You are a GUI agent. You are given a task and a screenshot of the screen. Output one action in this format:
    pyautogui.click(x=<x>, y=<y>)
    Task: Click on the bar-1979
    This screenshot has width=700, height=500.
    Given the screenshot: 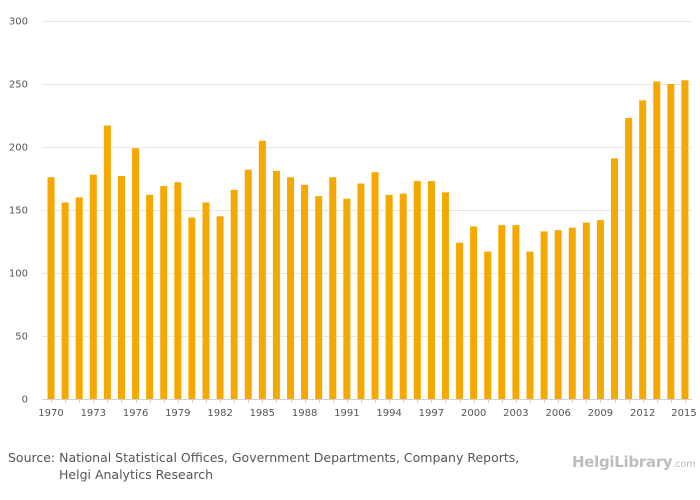 What is the action you would take?
    pyautogui.click(x=178, y=290)
    